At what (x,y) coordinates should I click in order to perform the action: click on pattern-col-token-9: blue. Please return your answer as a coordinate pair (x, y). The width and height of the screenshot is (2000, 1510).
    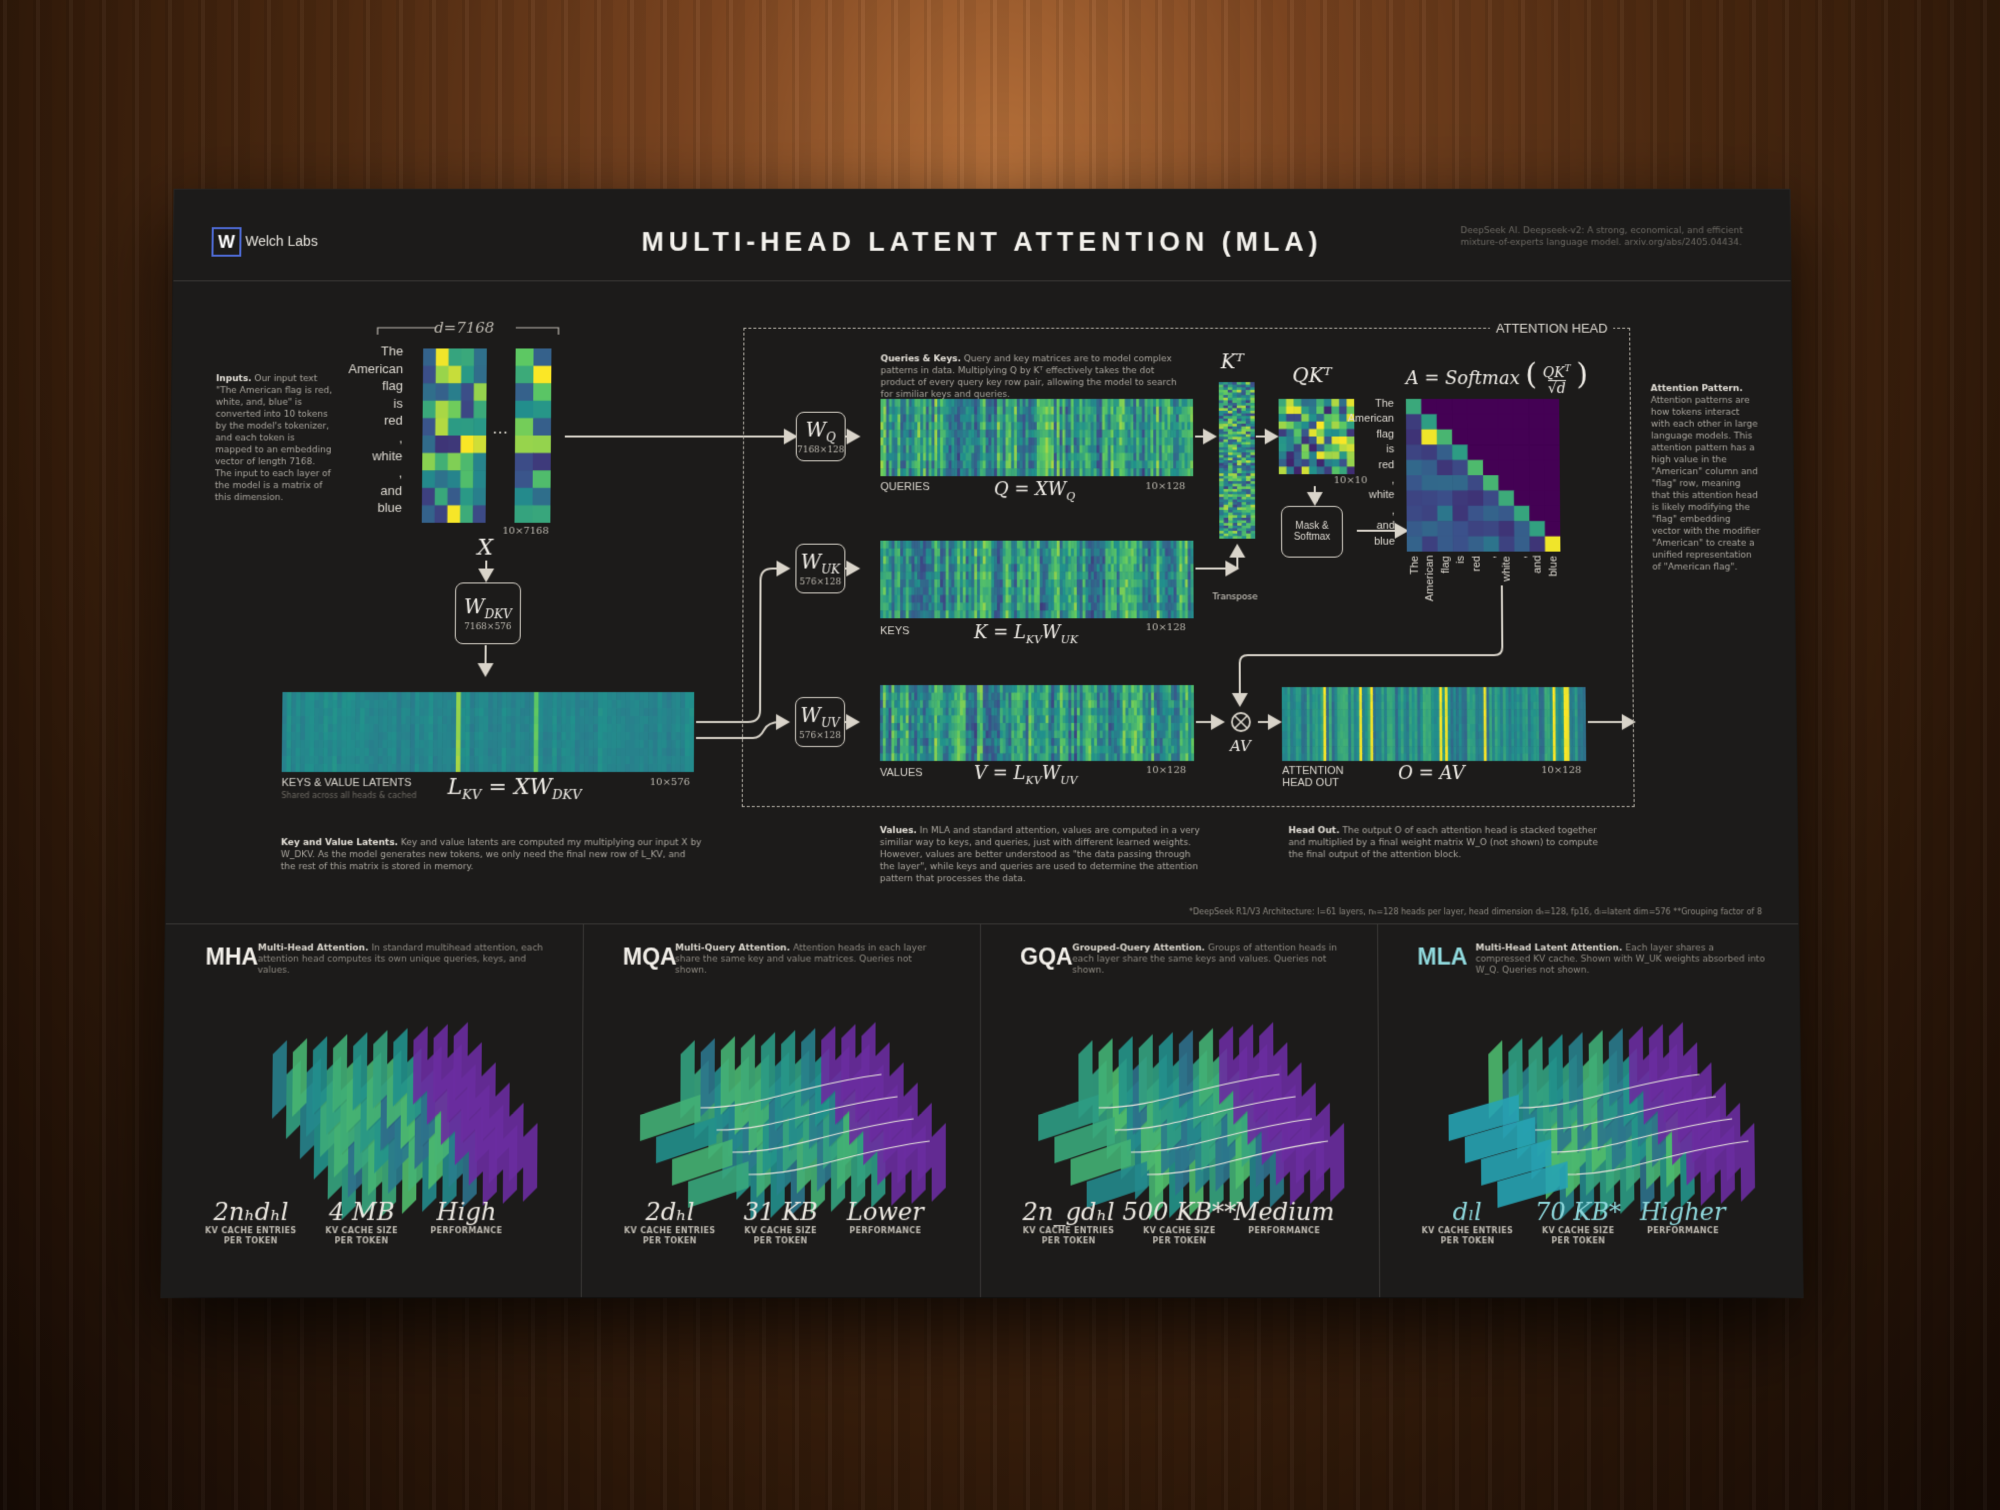
    Looking at the image, I should click on (1553, 566).